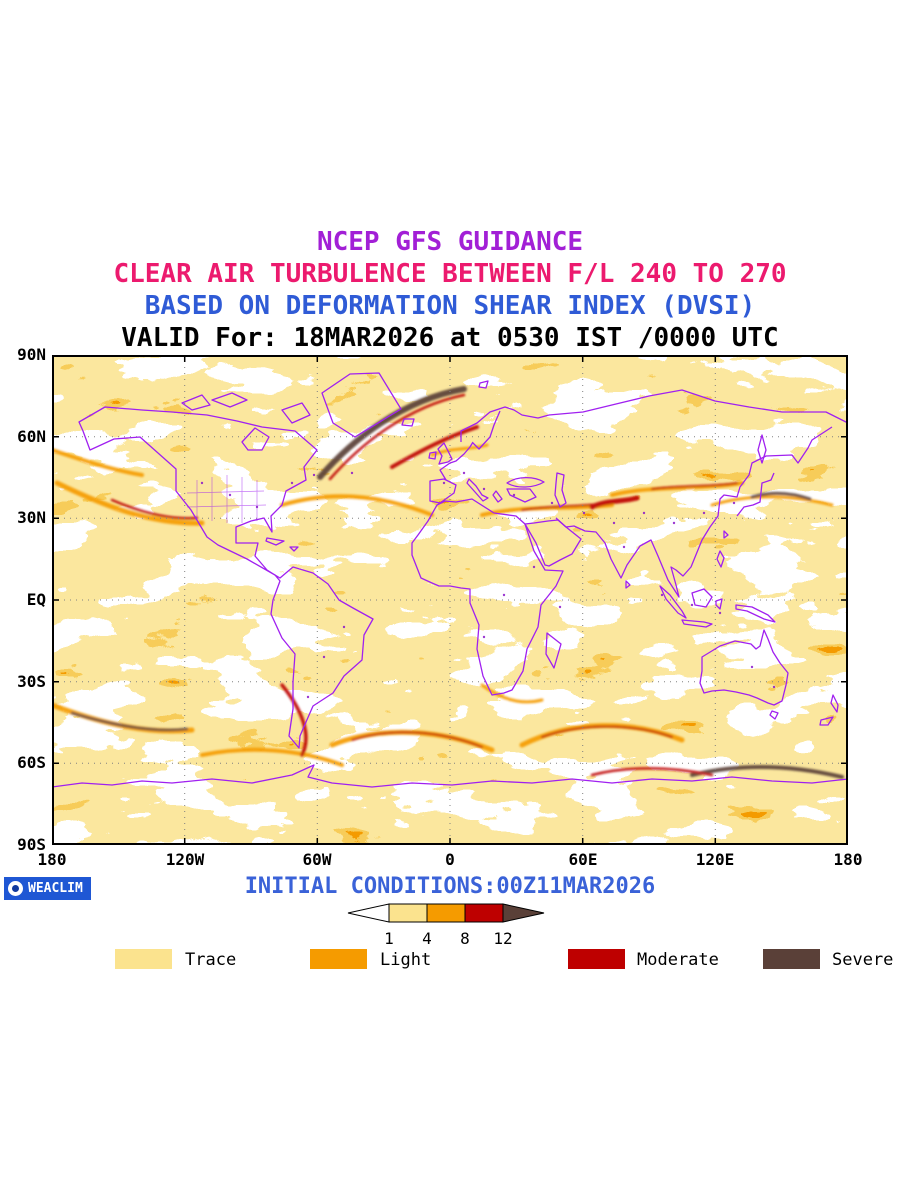 The width and height of the screenshot is (900, 1200). I want to click on colorbar-segment-trace, so click(408, 913).